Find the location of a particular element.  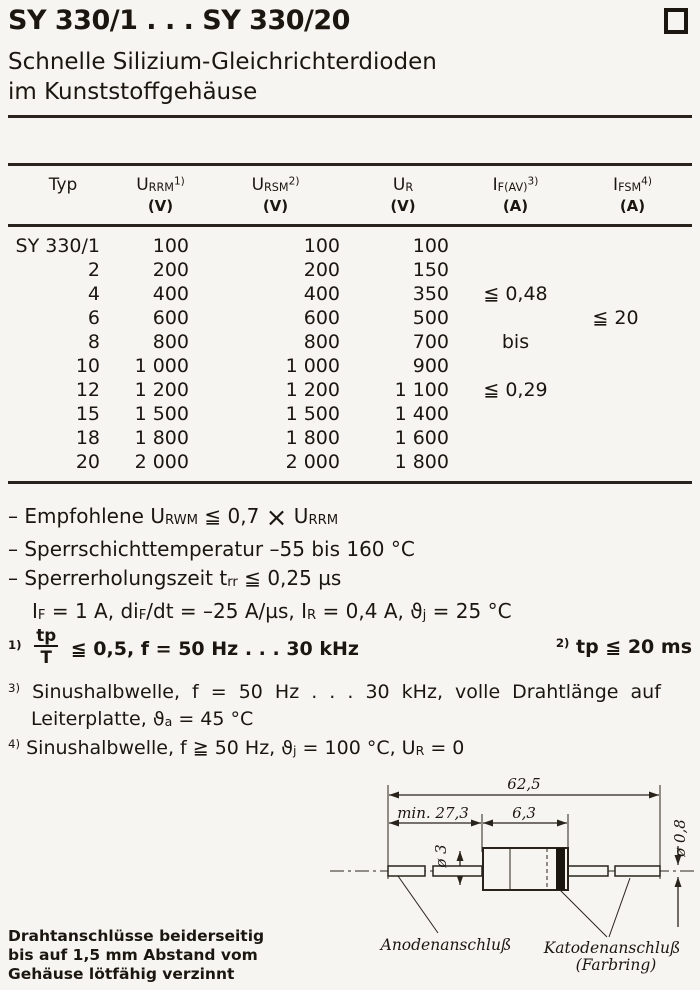

table-row: 10 1 000 1 000 900 is located at coordinates (350, 366).